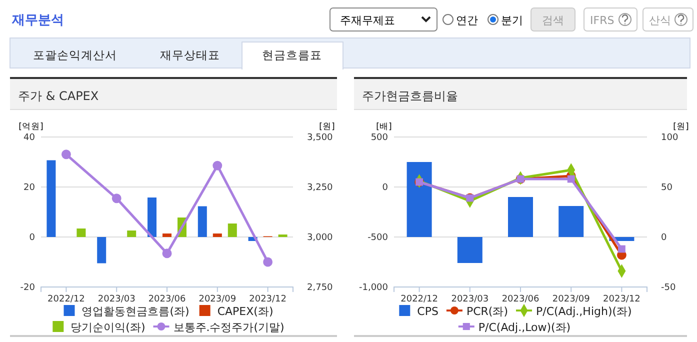 The width and height of the screenshot is (697, 342). Describe the element at coordinates (75, 55) in the screenshot. I see `text: 포괄손익계산서` at that location.